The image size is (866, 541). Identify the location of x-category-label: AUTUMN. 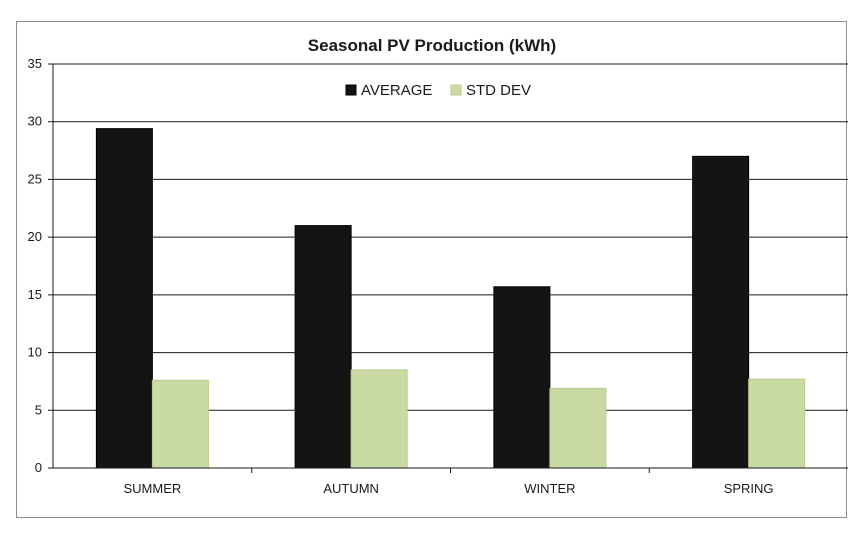
(351, 488).